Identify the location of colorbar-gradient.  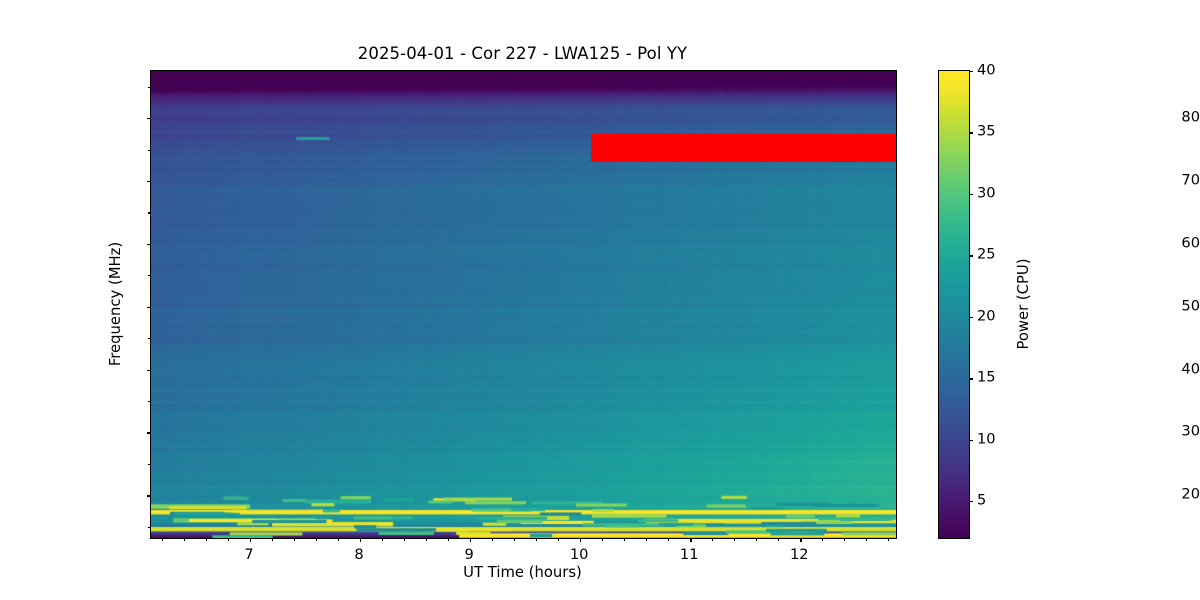
(954, 304).